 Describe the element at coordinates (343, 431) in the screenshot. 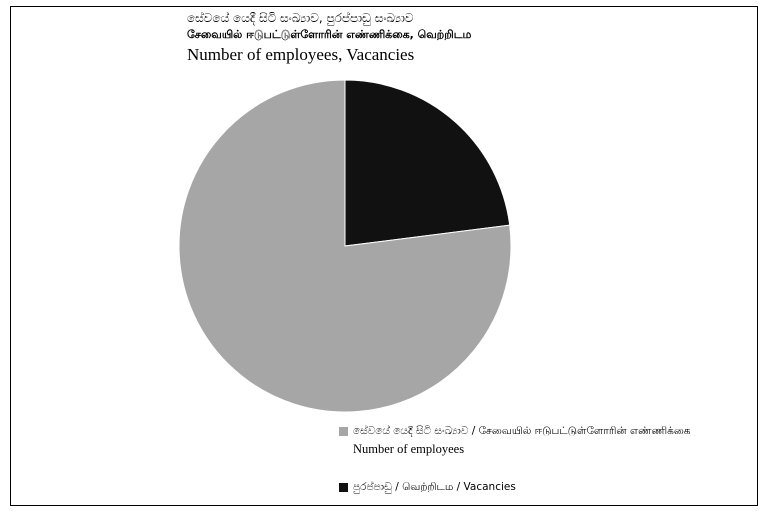

I see `legend-swatch-employees` at that location.